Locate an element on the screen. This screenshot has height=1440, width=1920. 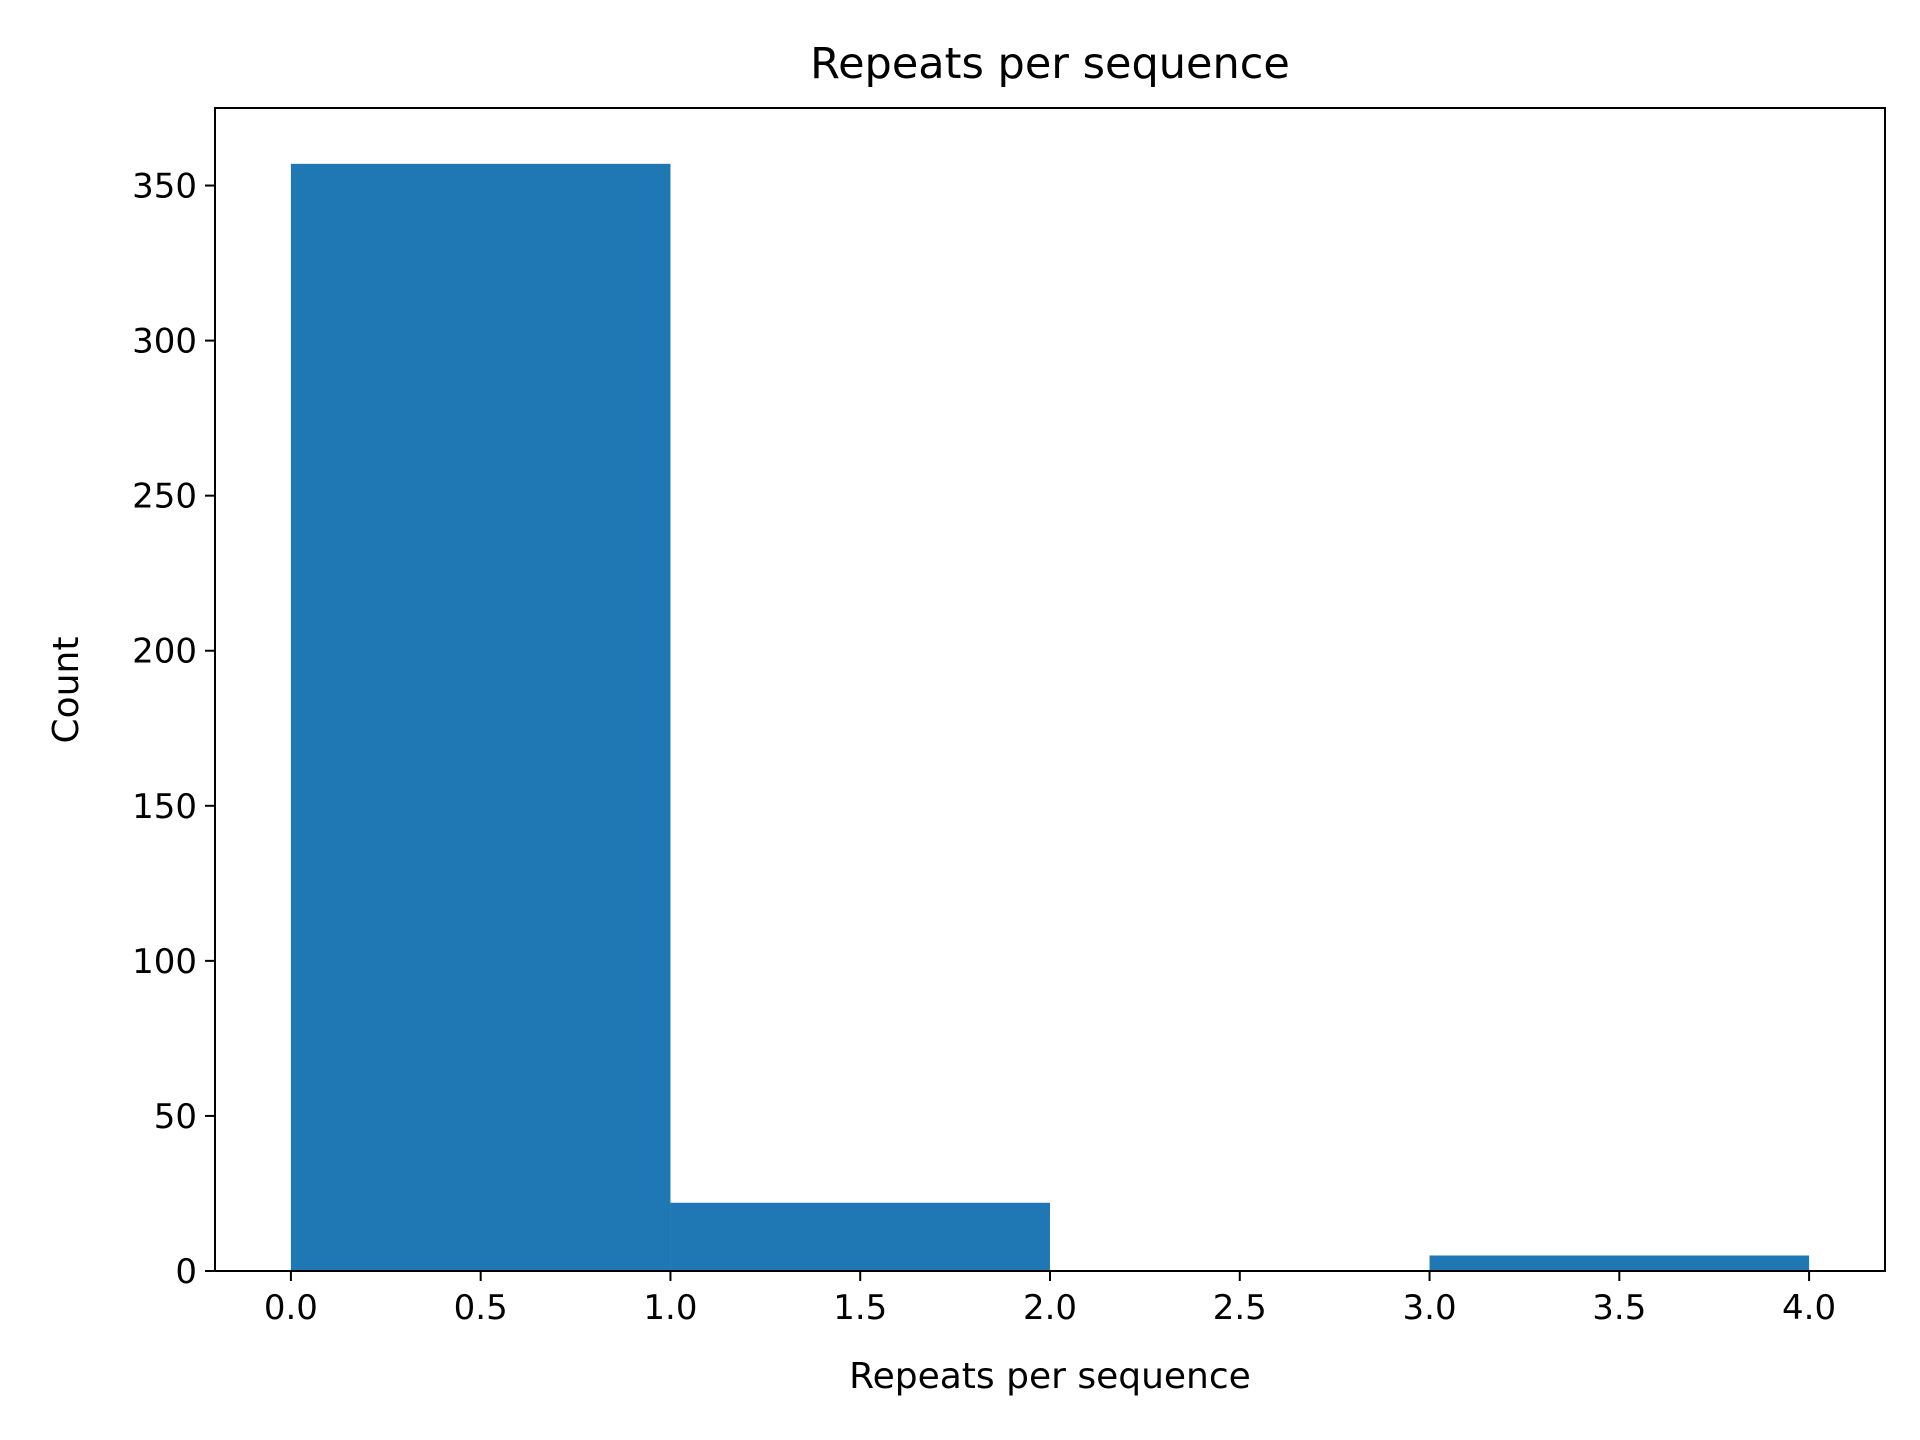
y-tick-label: 300 is located at coordinates (164, 342).